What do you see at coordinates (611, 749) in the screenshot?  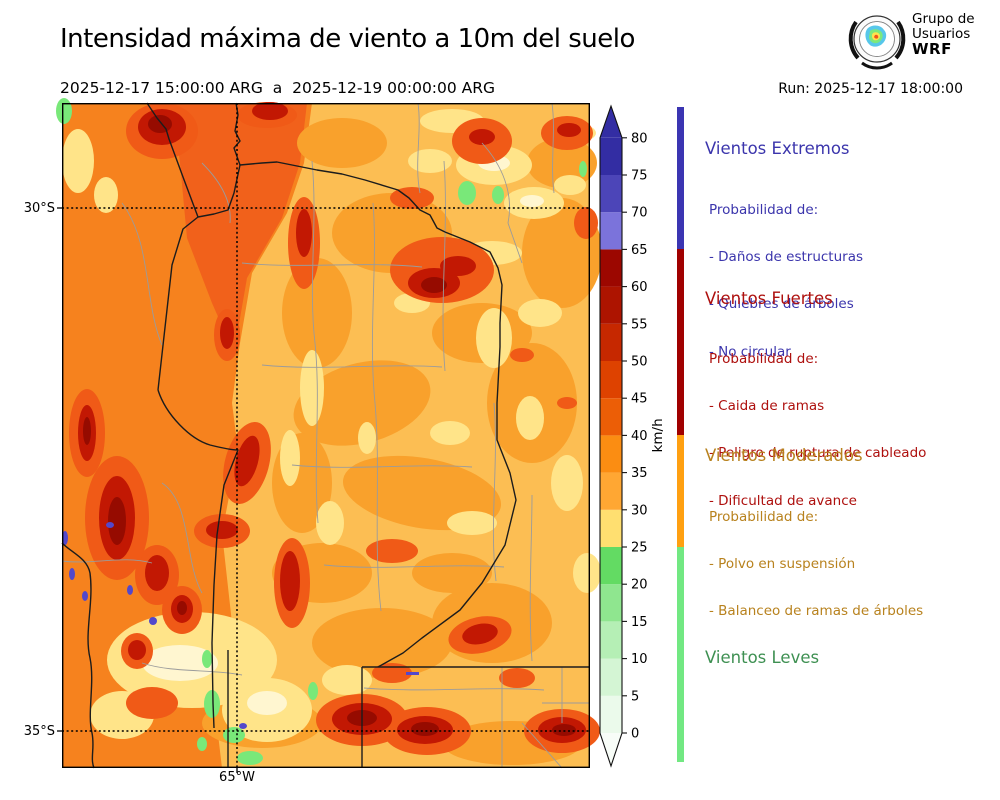 I see `colorbar-arrow-bottom` at bounding box center [611, 749].